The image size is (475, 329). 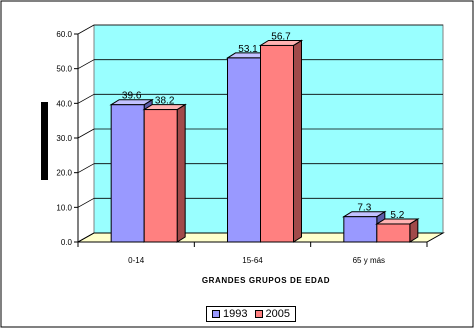 What do you see at coordinates (258, 314) in the screenshot?
I see `legend-swatch-2005` at bounding box center [258, 314].